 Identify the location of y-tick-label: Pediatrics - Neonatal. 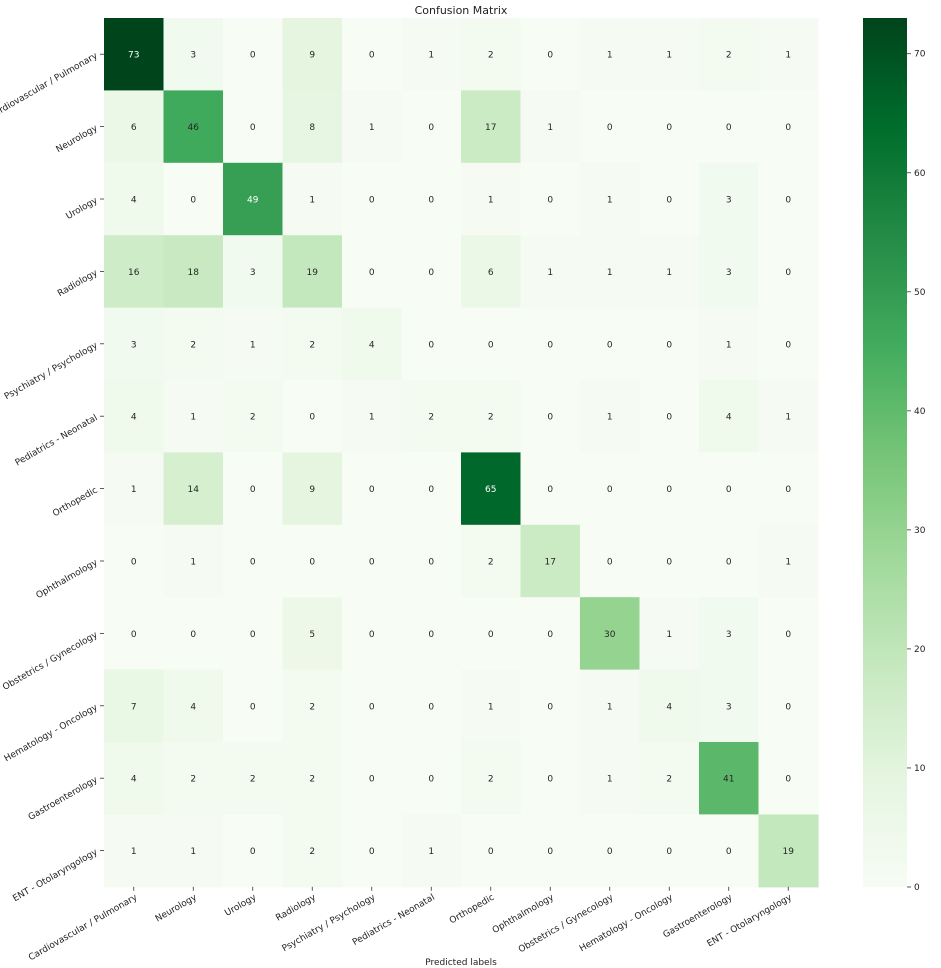
(57, 440).